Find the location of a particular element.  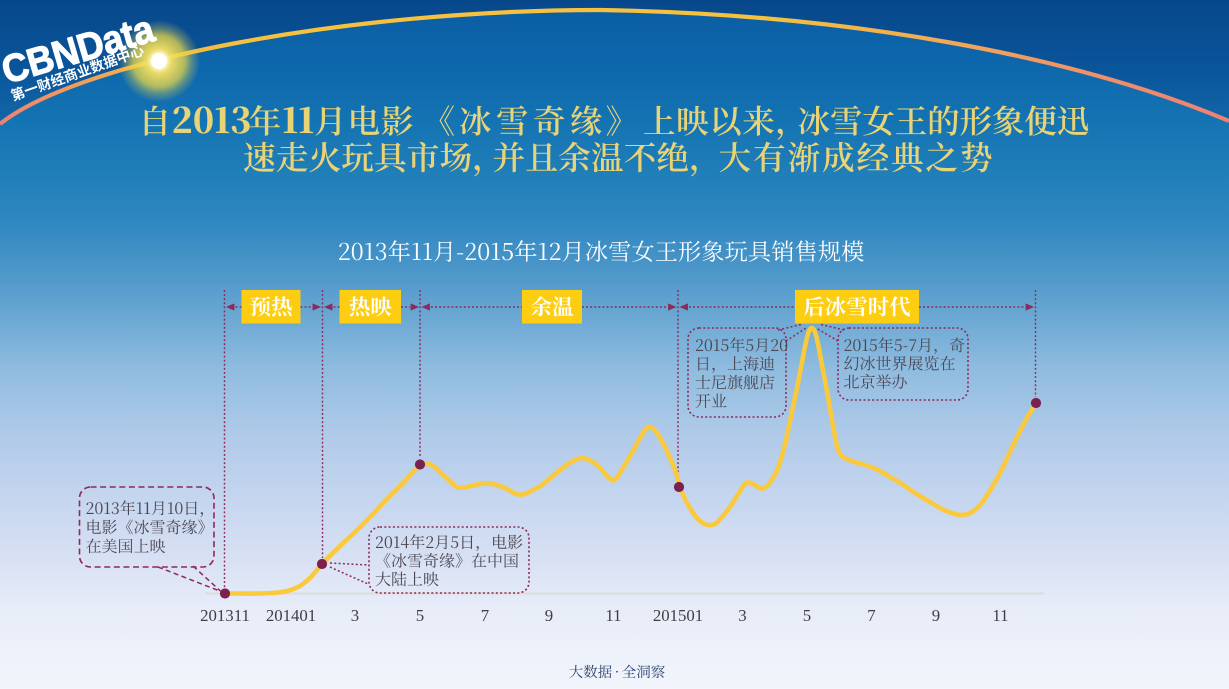

svg-text: 201401 is located at coordinates (291, 615).